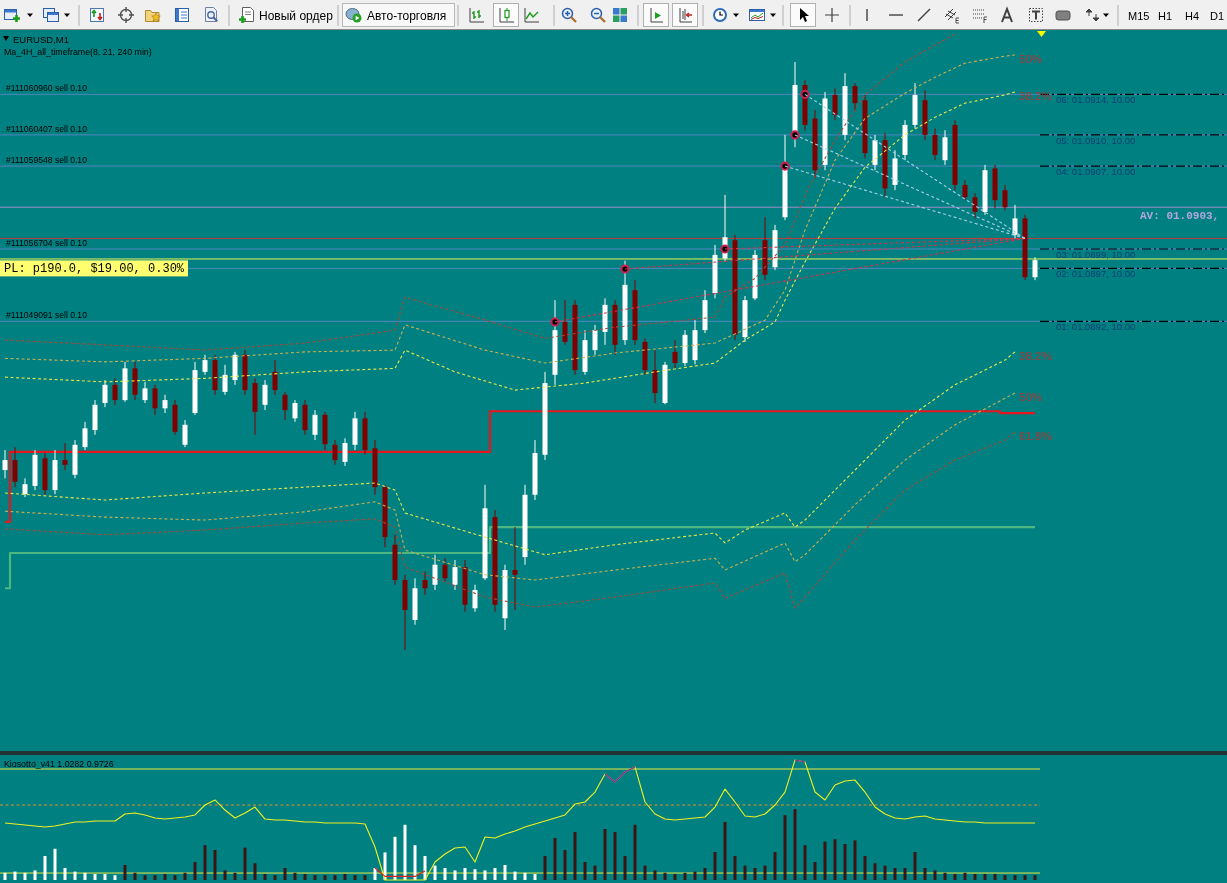 This screenshot has height=883, width=1227. Describe the element at coordinates (1217, 15) in the screenshot. I see `text: D1` at that location.